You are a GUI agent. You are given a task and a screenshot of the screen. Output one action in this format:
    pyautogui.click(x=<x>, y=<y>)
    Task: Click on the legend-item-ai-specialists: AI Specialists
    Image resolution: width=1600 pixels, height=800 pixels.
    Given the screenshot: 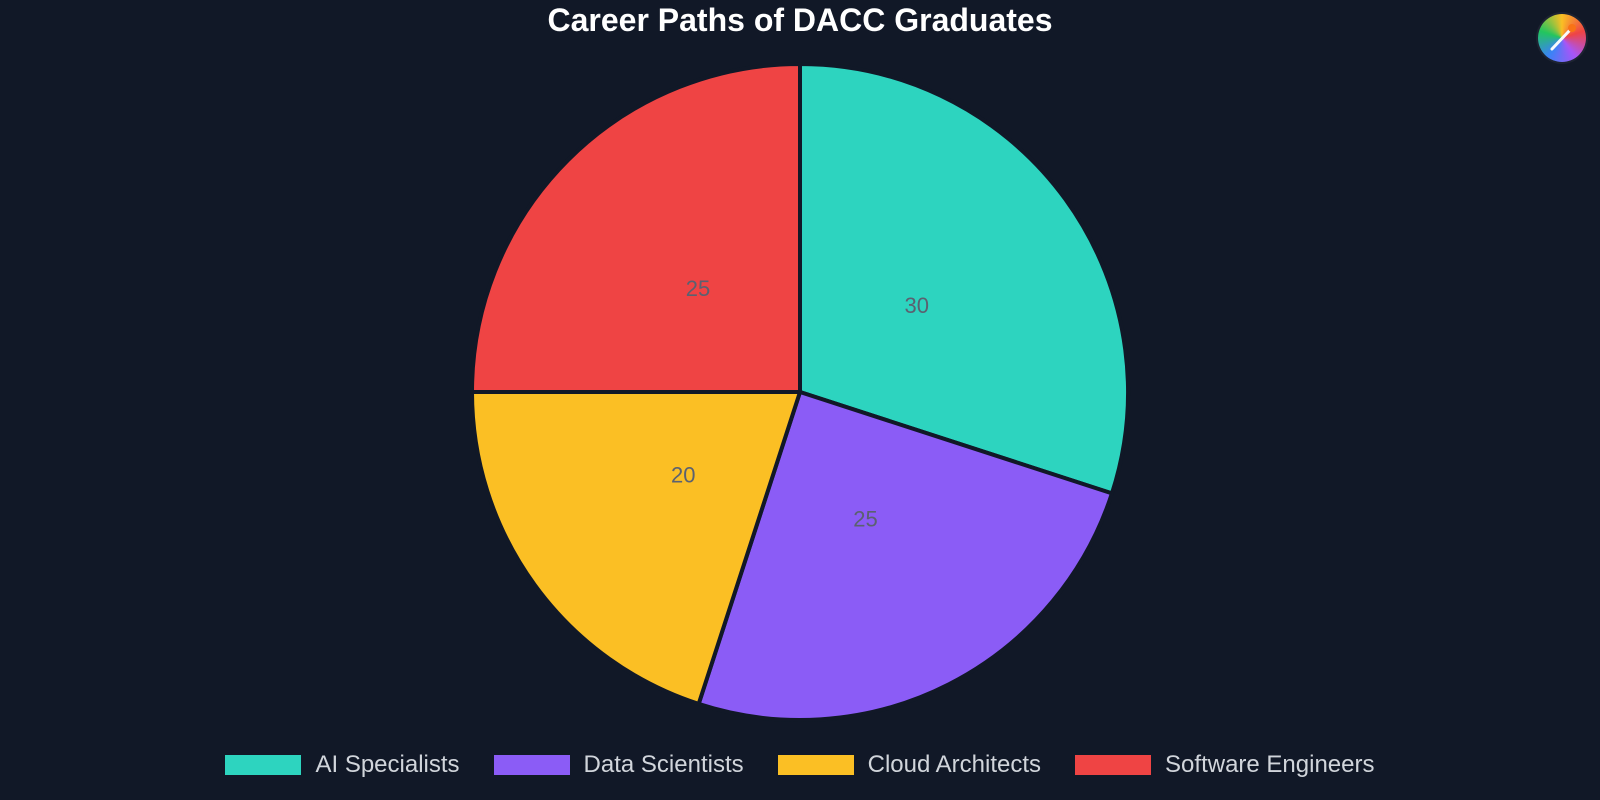 What is the action you would take?
    pyautogui.click(x=342, y=765)
    